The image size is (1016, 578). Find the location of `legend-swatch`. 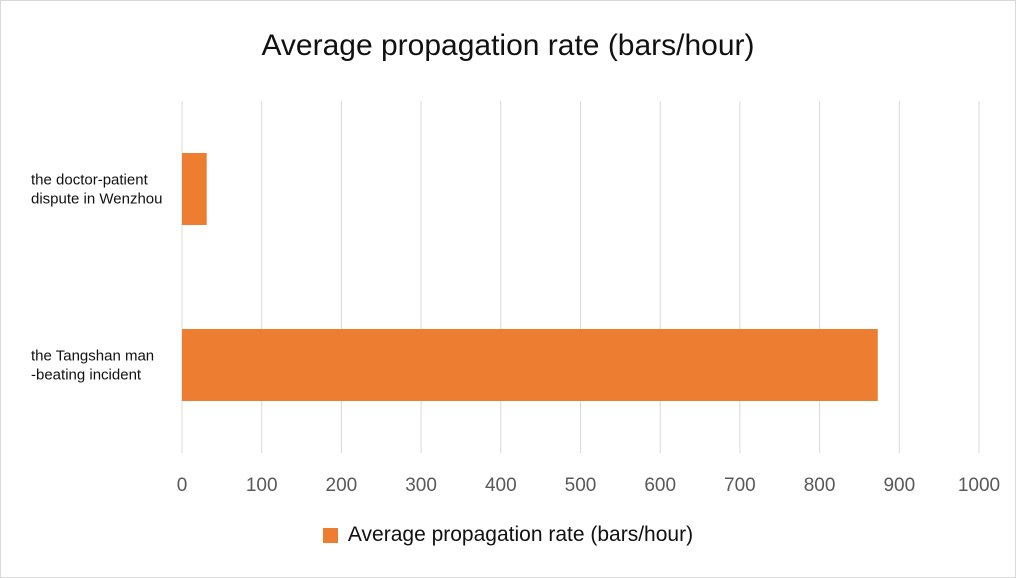

legend-swatch is located at coordinates (330, 535).